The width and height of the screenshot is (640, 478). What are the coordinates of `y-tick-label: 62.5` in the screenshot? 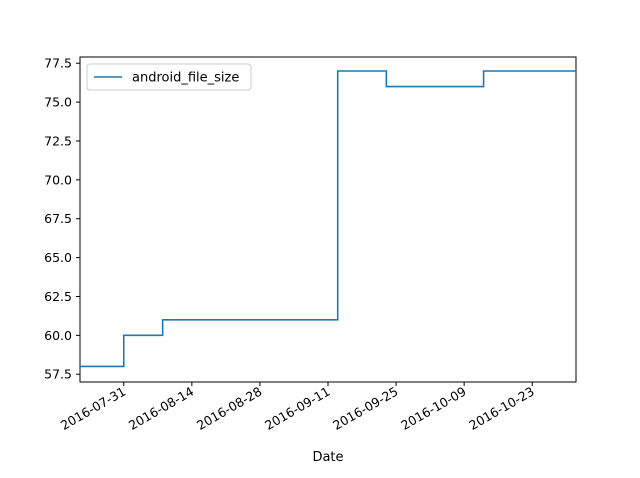 It's located at (58, 296).